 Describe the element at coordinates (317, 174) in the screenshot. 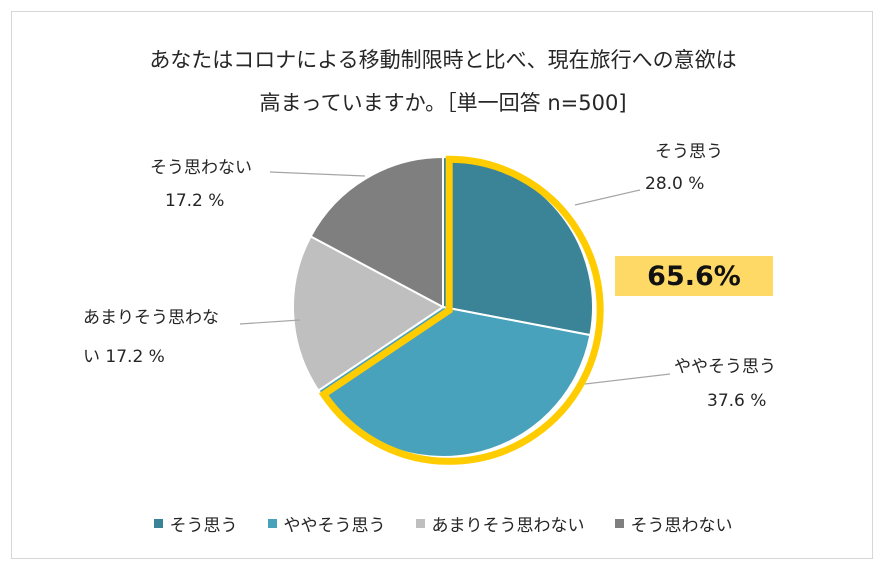

I see `leader-line-sou-omowanai` at that location.